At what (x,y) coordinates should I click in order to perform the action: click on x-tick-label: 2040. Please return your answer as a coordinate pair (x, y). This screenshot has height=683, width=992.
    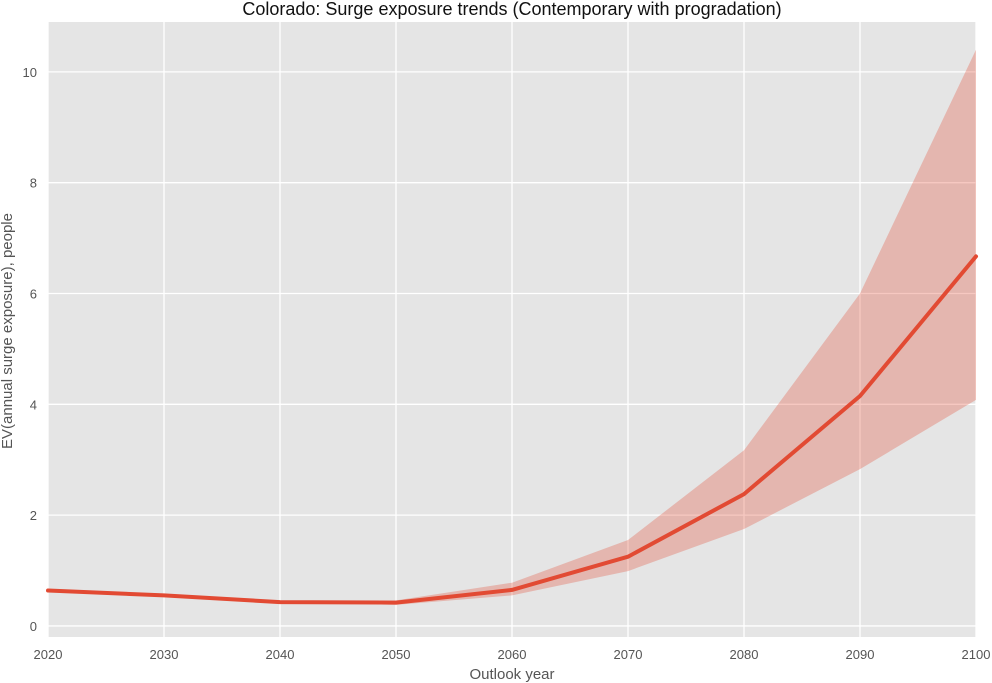
    Looking at the image, I should click on (280, 654).